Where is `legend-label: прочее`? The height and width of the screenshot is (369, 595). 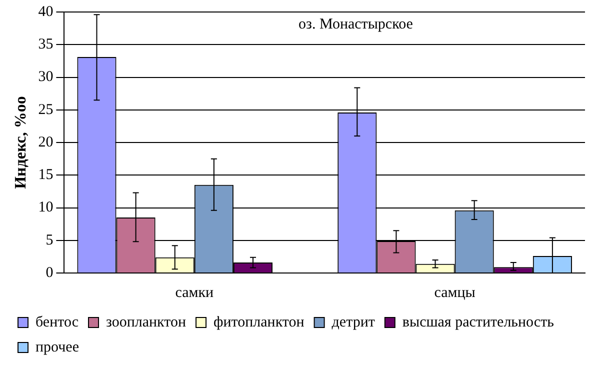
legend-label: прочее is located at coordinates (58, 347).